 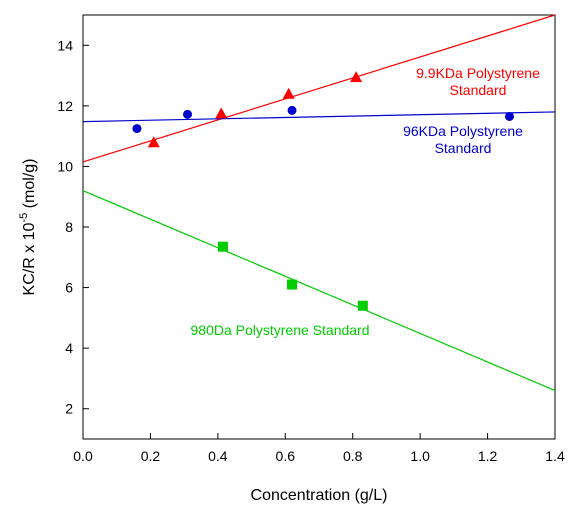 I want to click on blue-series-label-line: Standard, so click(x=463, y=148).